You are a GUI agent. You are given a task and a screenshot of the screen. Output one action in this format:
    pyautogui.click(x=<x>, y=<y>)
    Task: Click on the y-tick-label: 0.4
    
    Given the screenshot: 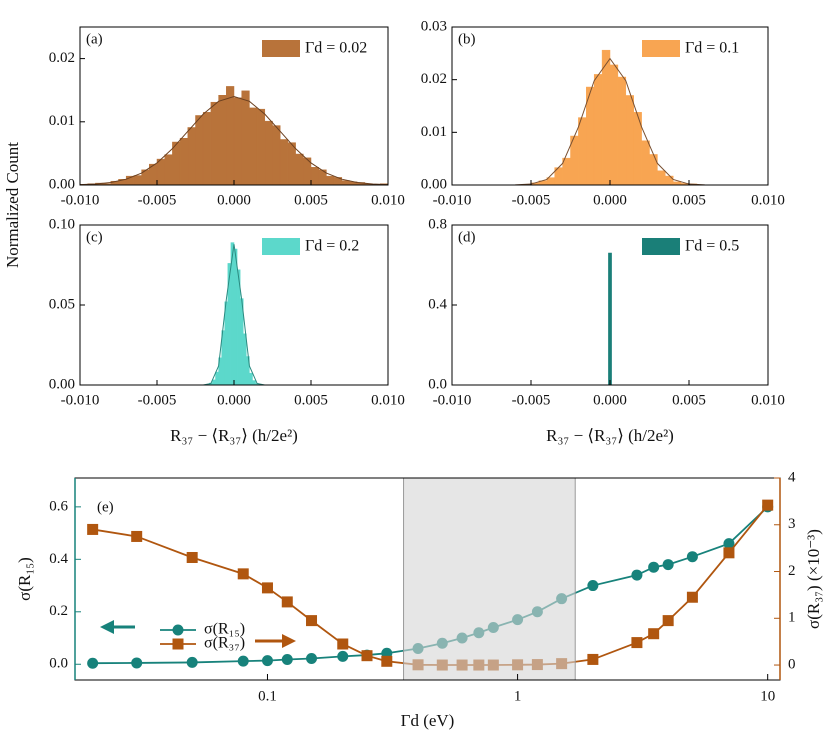 What is the action you would take?
    pyautogui.click(x=437, y=304)
    